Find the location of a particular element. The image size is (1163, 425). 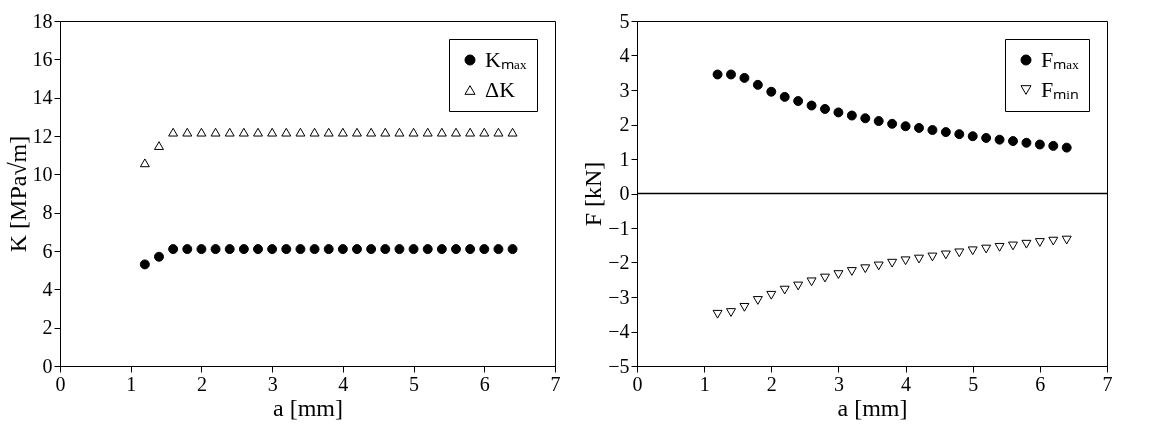

y-axis-title: K [MPa√m] is located at coordinates (17, 194).